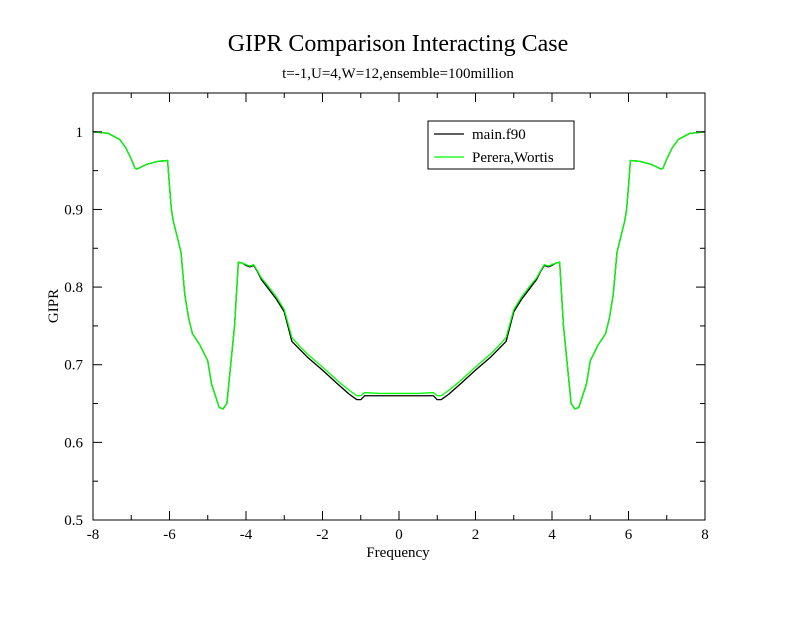  Describe the element at coordinates (54, 306) in the screenshot. I see `y-axis-label: GIPR` at that location.